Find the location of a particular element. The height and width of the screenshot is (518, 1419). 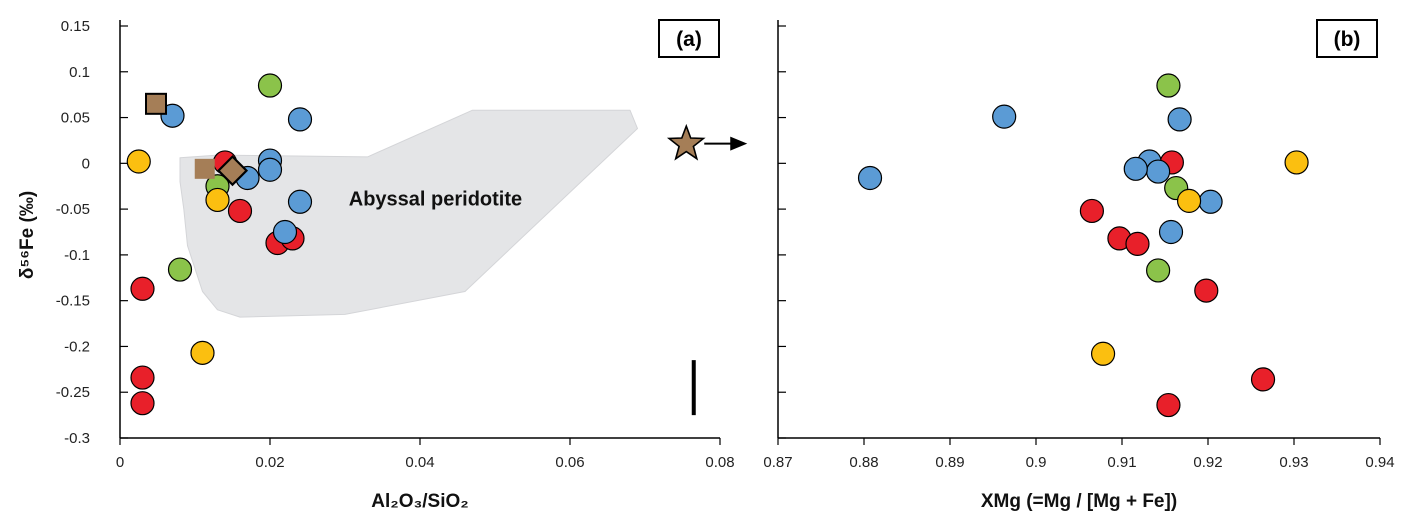

x-tick-label: 0.87 is located at coordinates (777, 462).